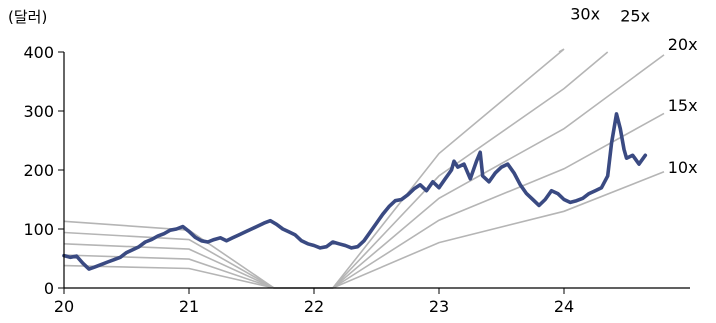 This screenshot has height=323, width=716. I want to click on x-tick-label: 24, so click(564, 306).